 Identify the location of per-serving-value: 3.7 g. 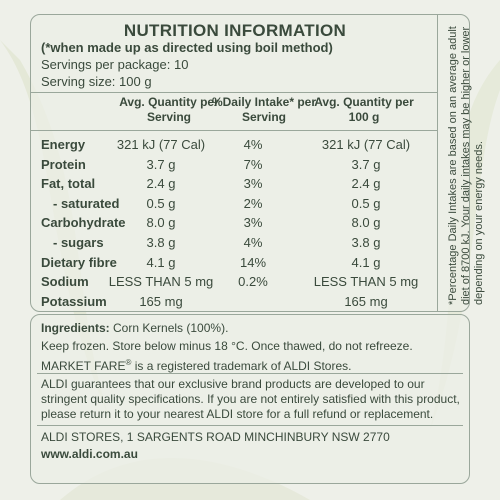
(161, 164).